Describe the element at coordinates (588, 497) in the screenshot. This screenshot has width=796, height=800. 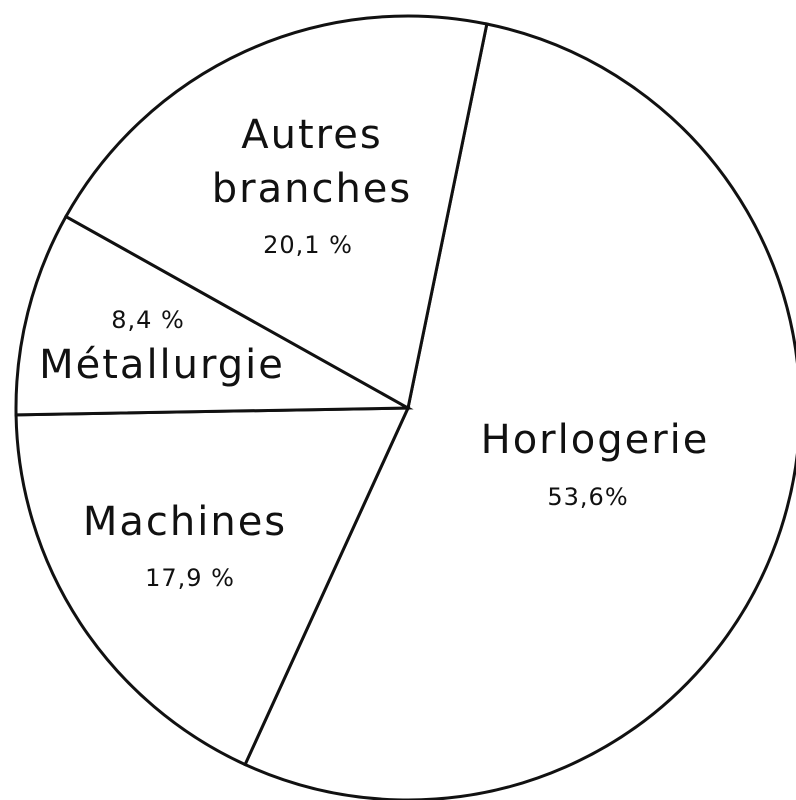
I see `slice-value-label: 53,6%` at that location.